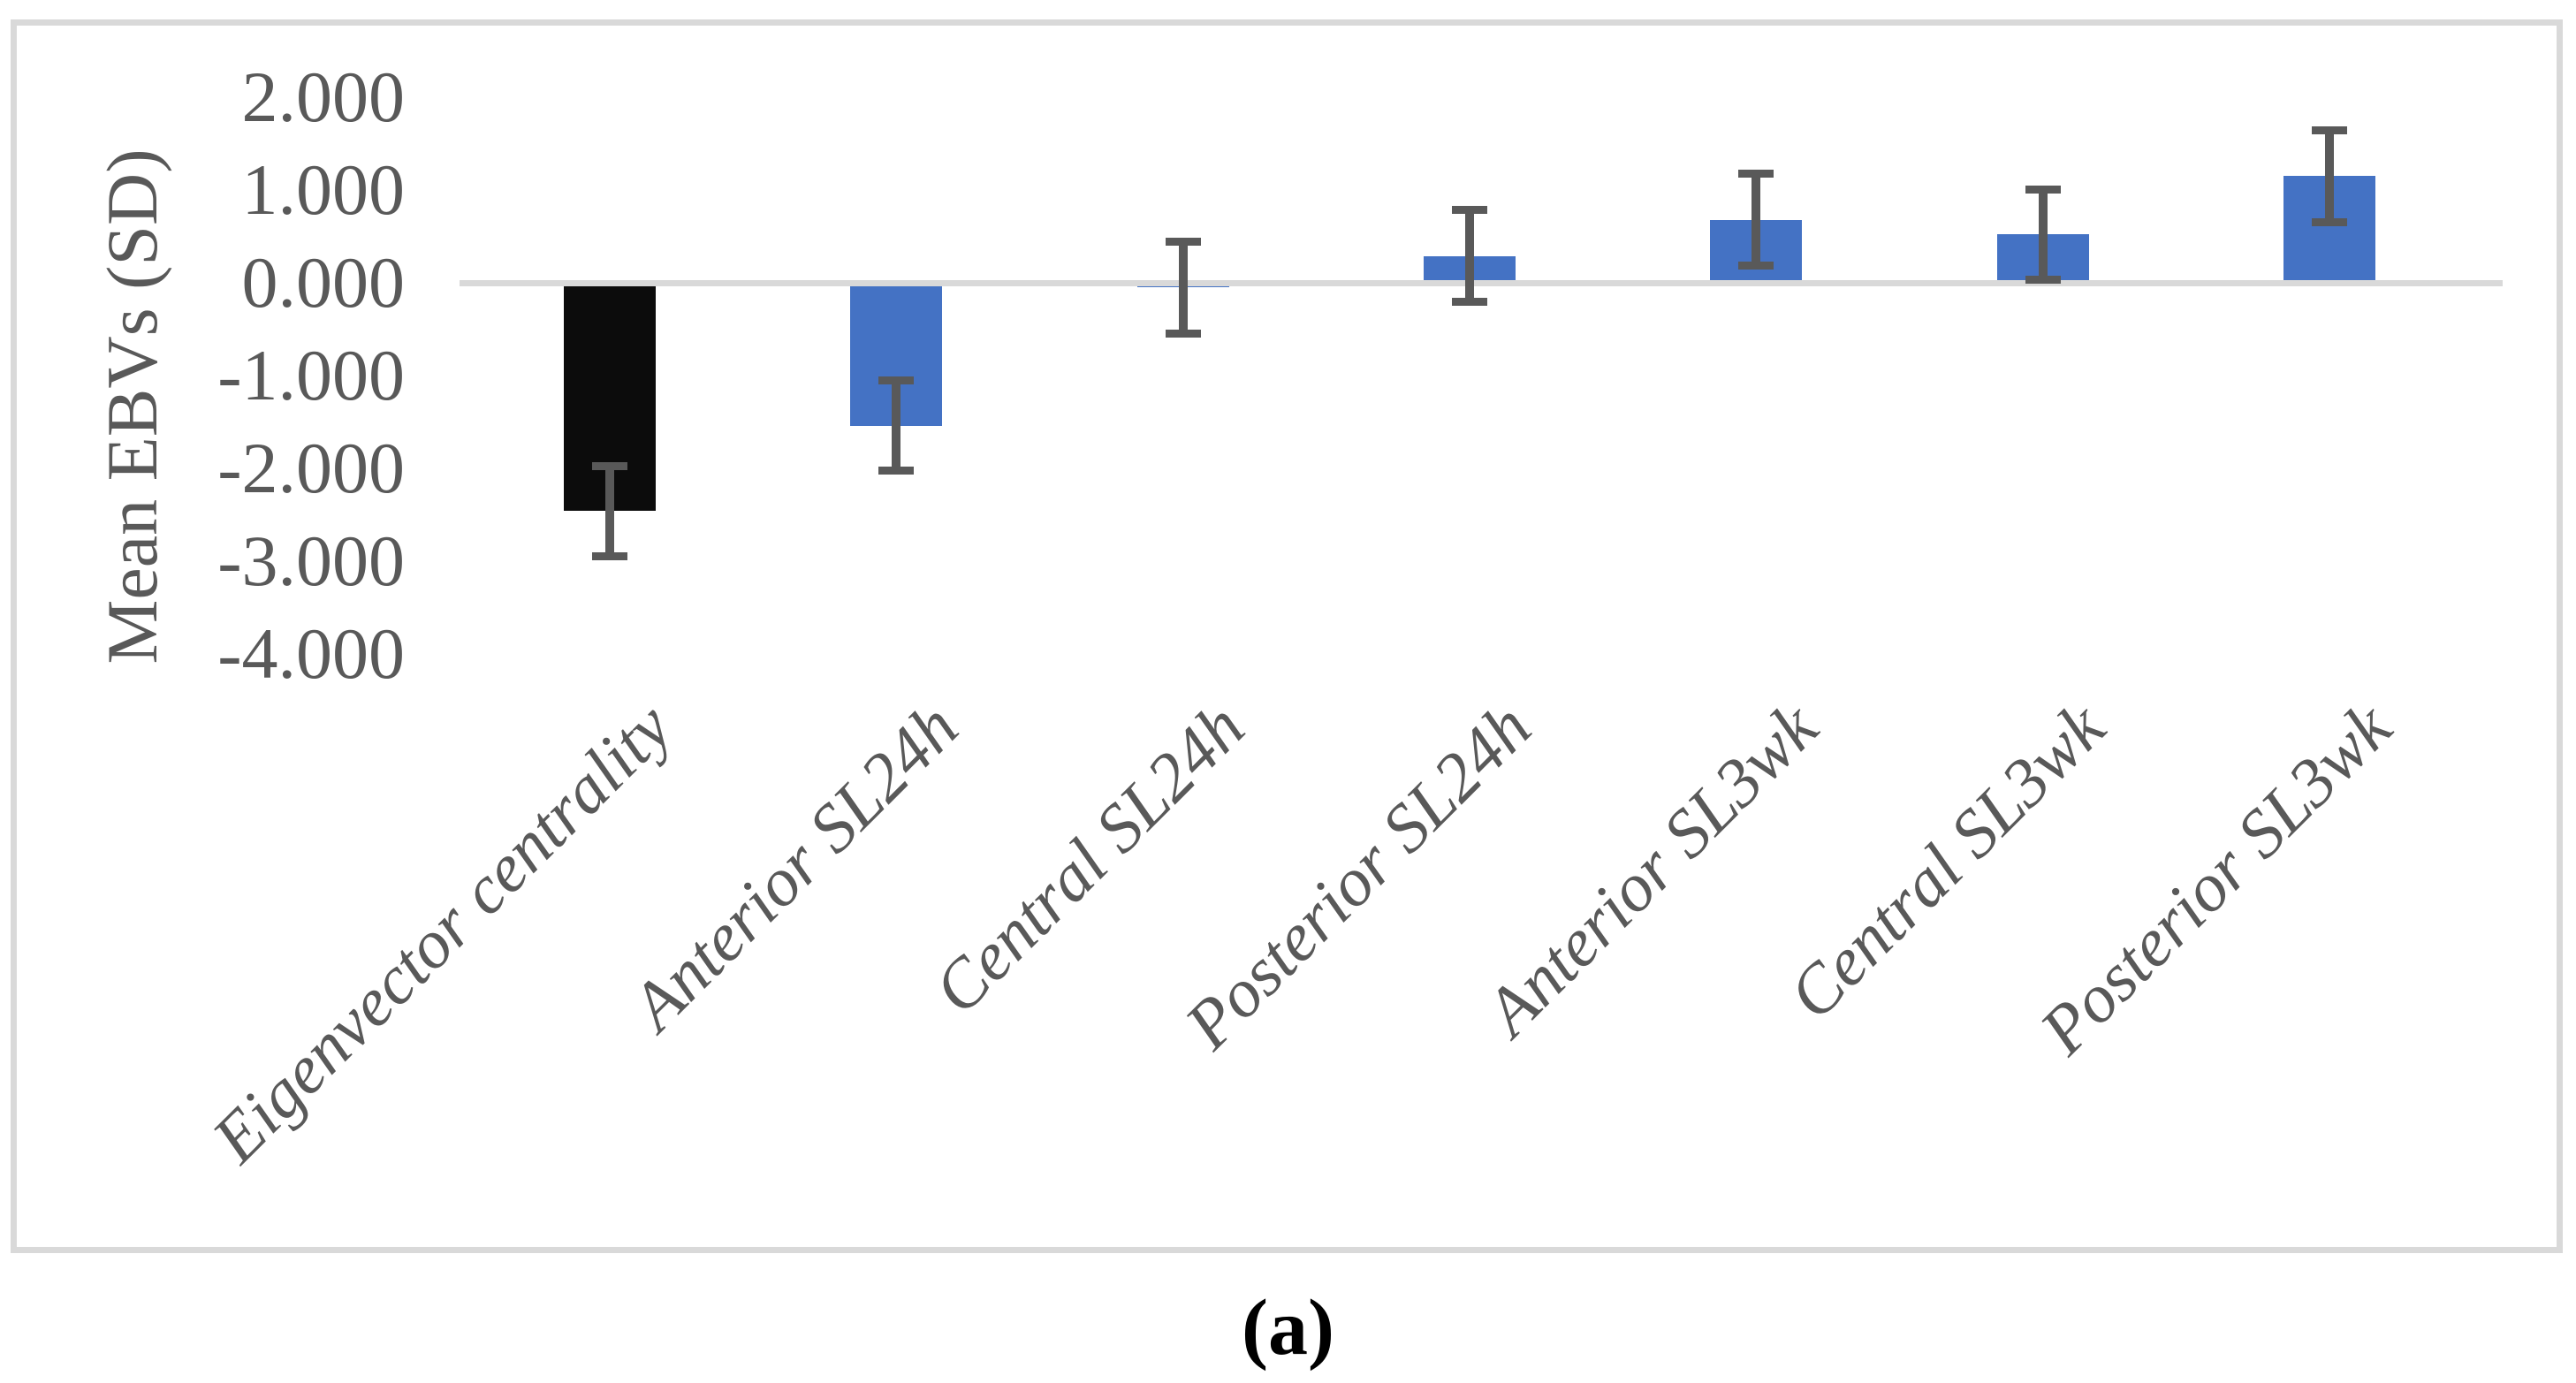 This screenshot has width=2576, height=1383. I want to click on zero-gridline, so click(1481, 282).